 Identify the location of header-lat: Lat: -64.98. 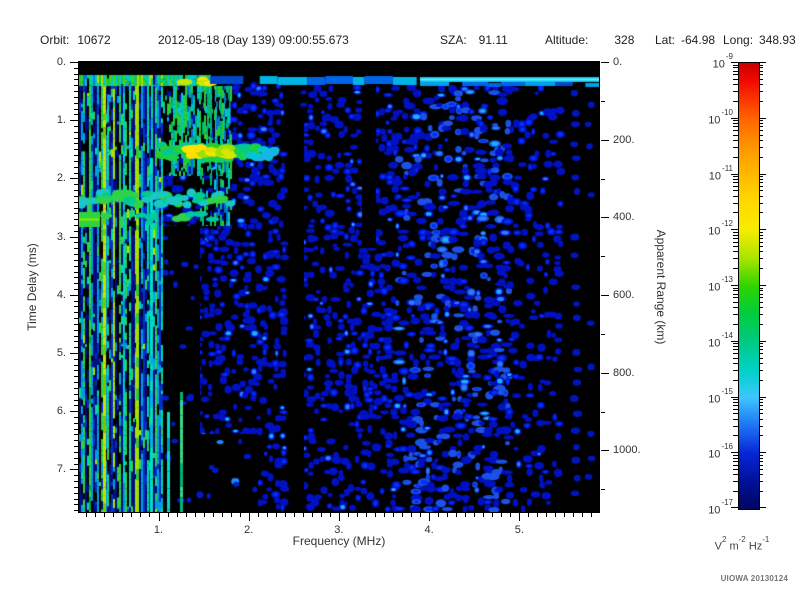
(685, 40).